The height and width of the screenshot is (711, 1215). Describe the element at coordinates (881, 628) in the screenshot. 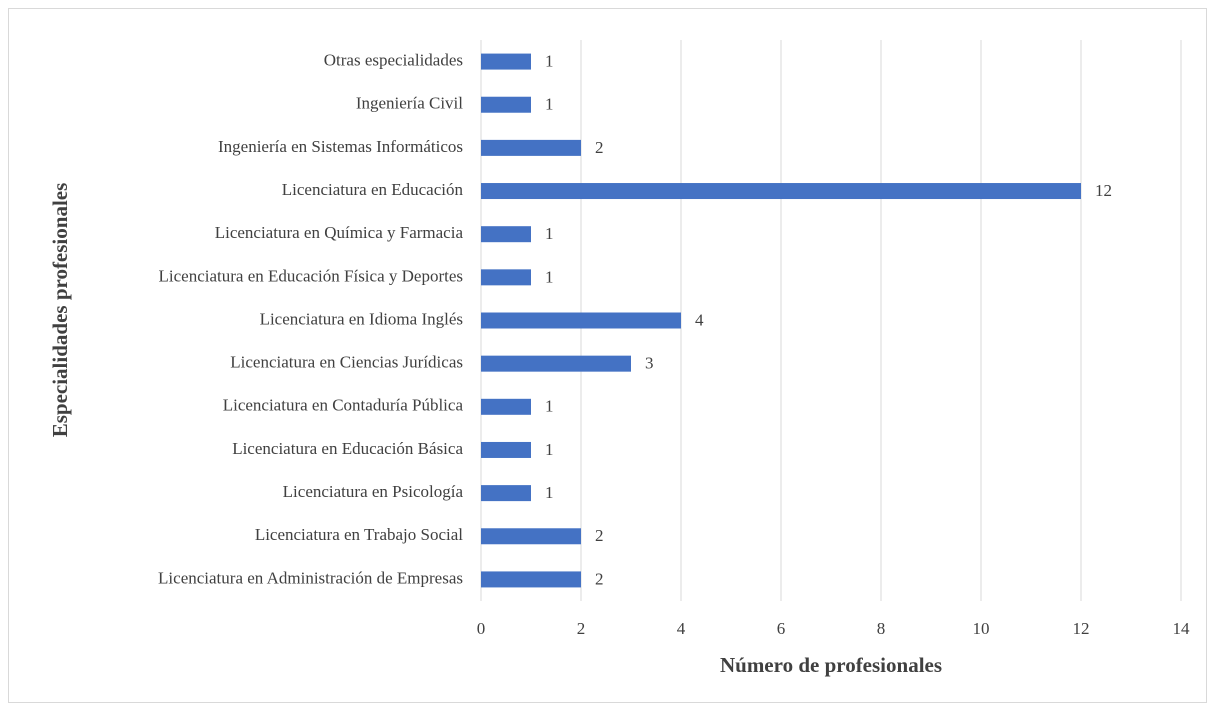

I see `x-tick-label: 8` at that location.